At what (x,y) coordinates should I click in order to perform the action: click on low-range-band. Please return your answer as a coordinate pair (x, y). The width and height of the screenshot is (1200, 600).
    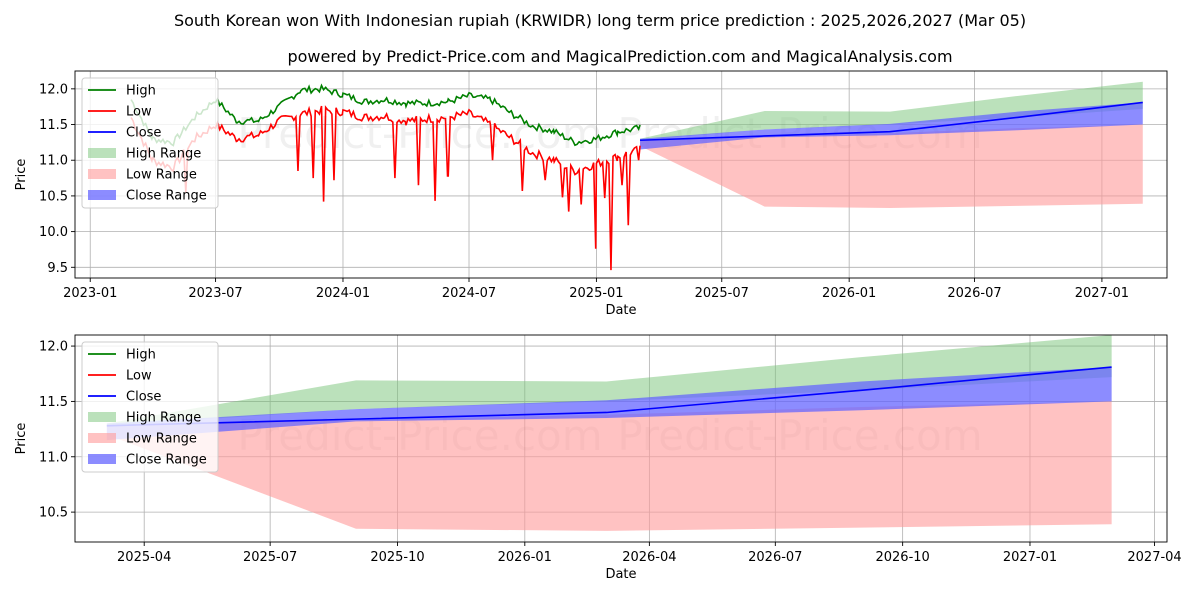
    Looking at the image, I should click on (891, 166).